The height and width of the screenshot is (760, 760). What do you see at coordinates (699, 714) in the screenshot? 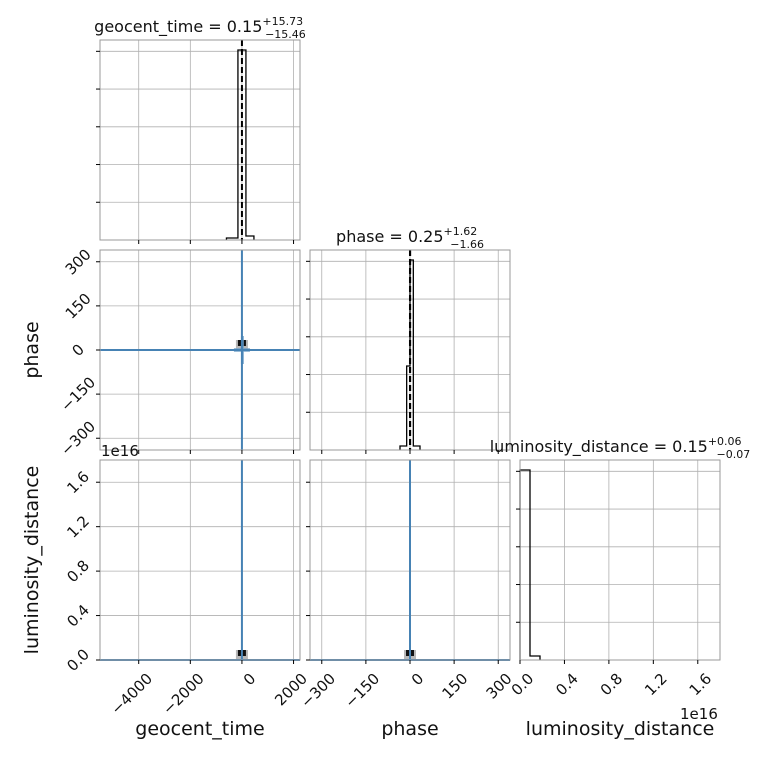
I see `offset-label-x: 1e16` at bounding box center [699, 714].